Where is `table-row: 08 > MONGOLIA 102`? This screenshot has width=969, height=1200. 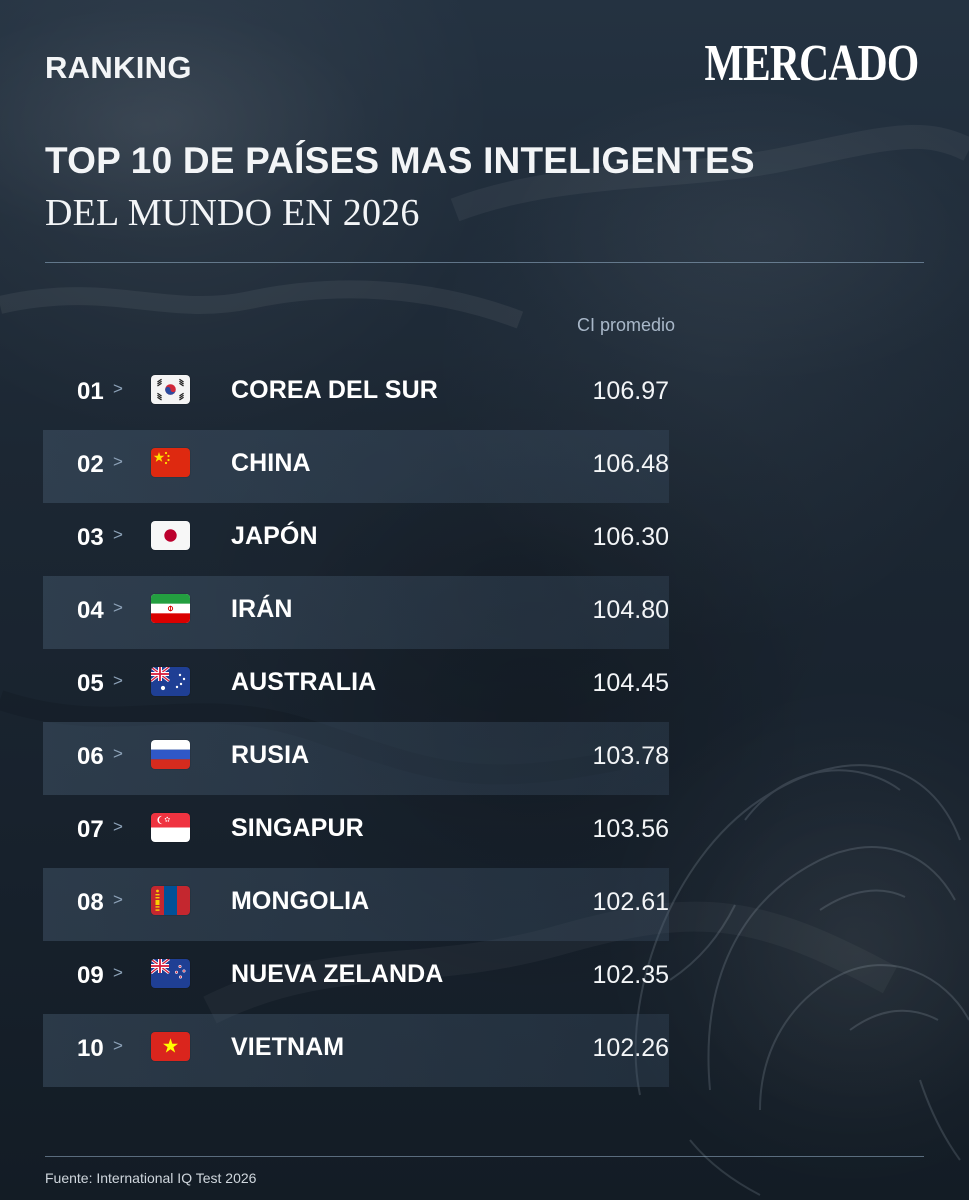
table-row: 08 > MONGOLIA 102 is located at coordinates (356, 904).